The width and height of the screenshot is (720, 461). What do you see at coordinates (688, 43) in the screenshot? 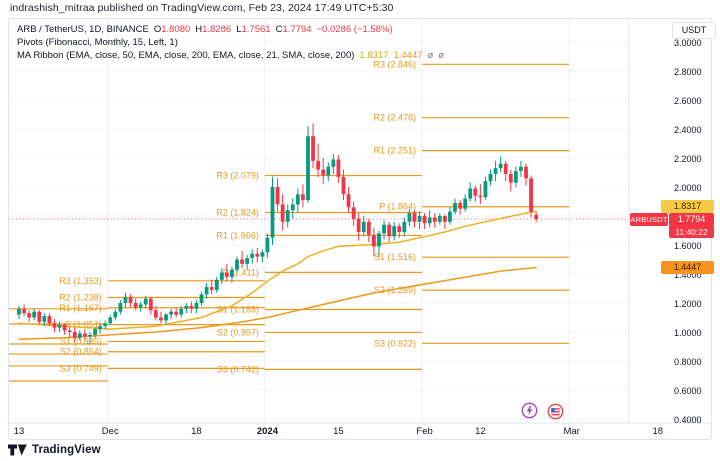
I see `price-tick-label: 3.0000` at bounding box center [688, 43].